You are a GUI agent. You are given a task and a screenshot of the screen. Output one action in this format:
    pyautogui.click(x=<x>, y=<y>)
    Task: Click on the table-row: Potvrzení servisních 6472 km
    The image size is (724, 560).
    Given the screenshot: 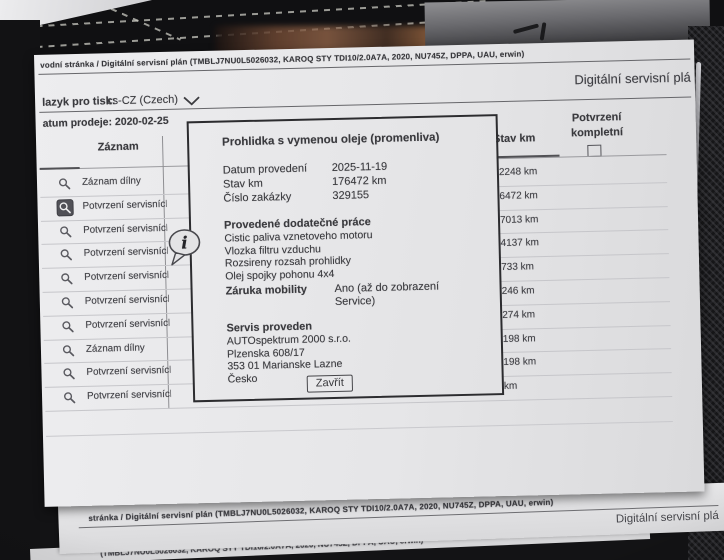 What is the action you would take?
    pyautogui.click(x=354, y=201)
    